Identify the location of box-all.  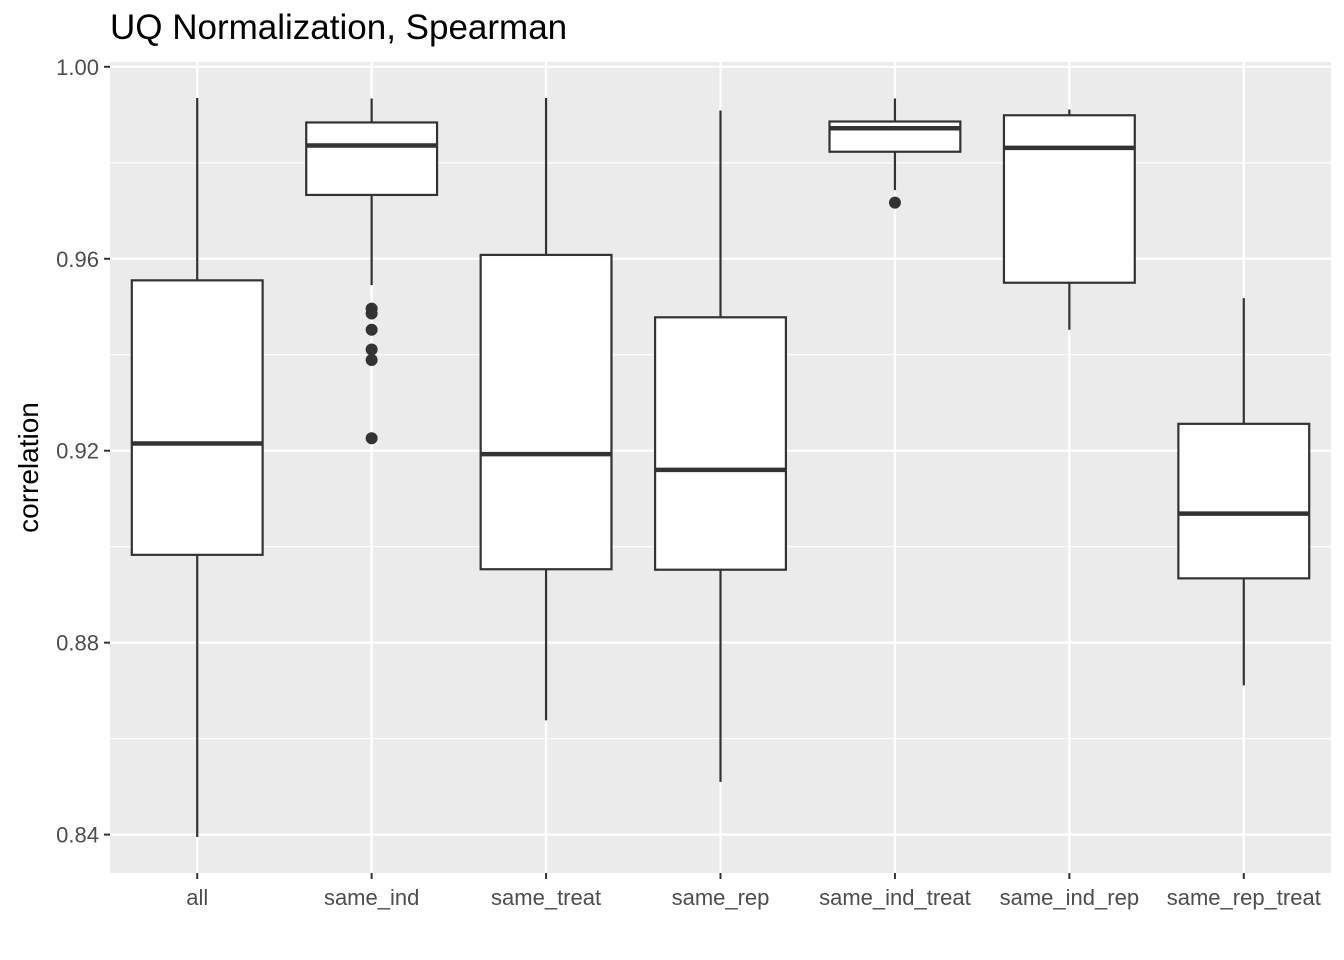
(197, 467).